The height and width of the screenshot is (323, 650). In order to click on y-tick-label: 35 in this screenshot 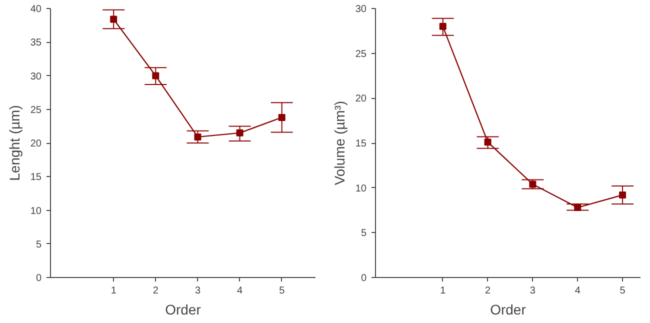, I will do `click(36, 43)`.